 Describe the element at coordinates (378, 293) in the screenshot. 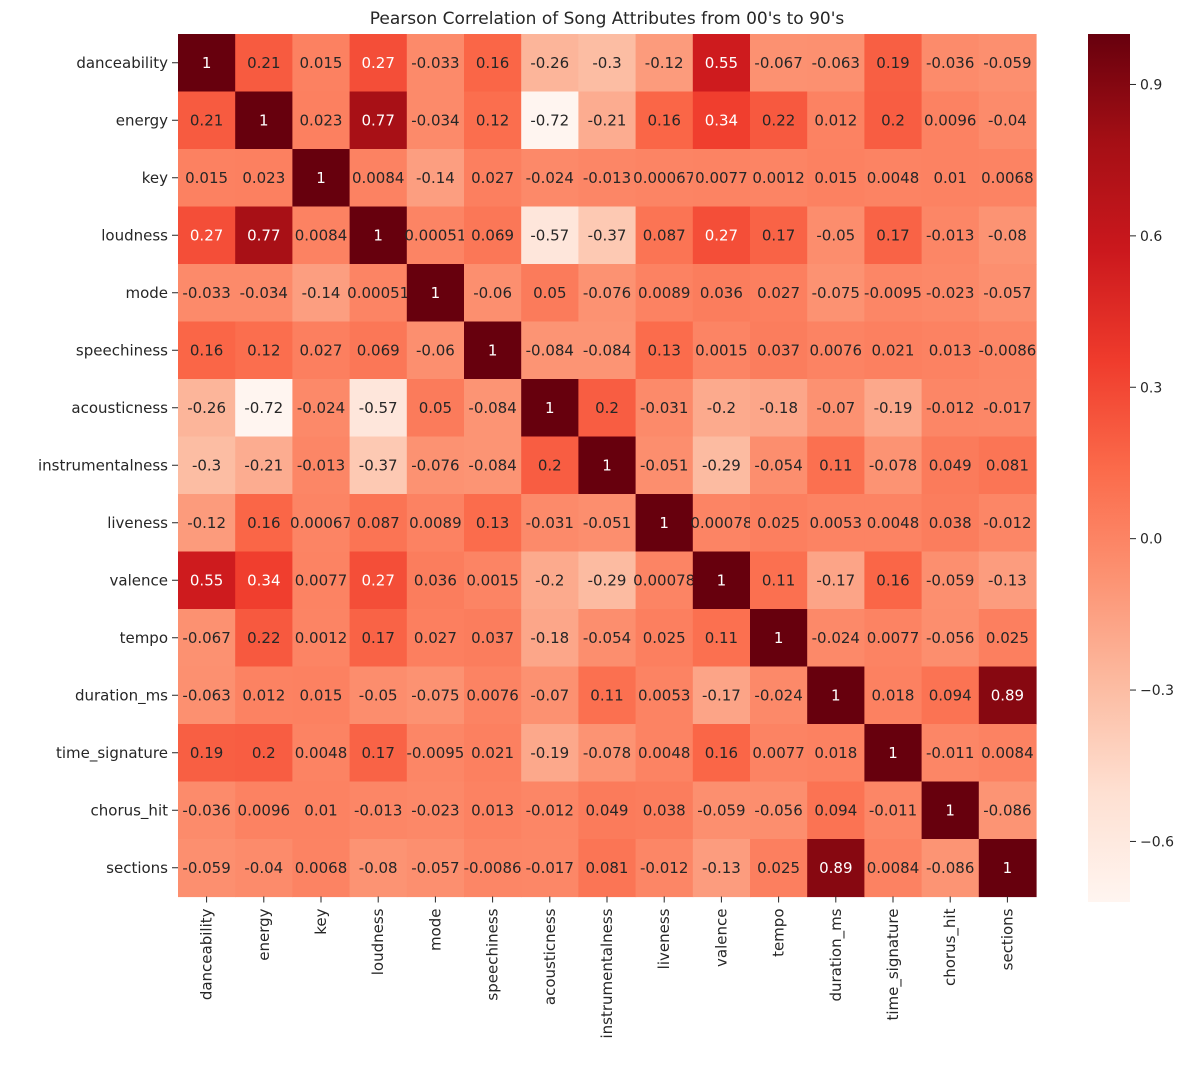

I see `cell-value-label: 0.00051` at that location.